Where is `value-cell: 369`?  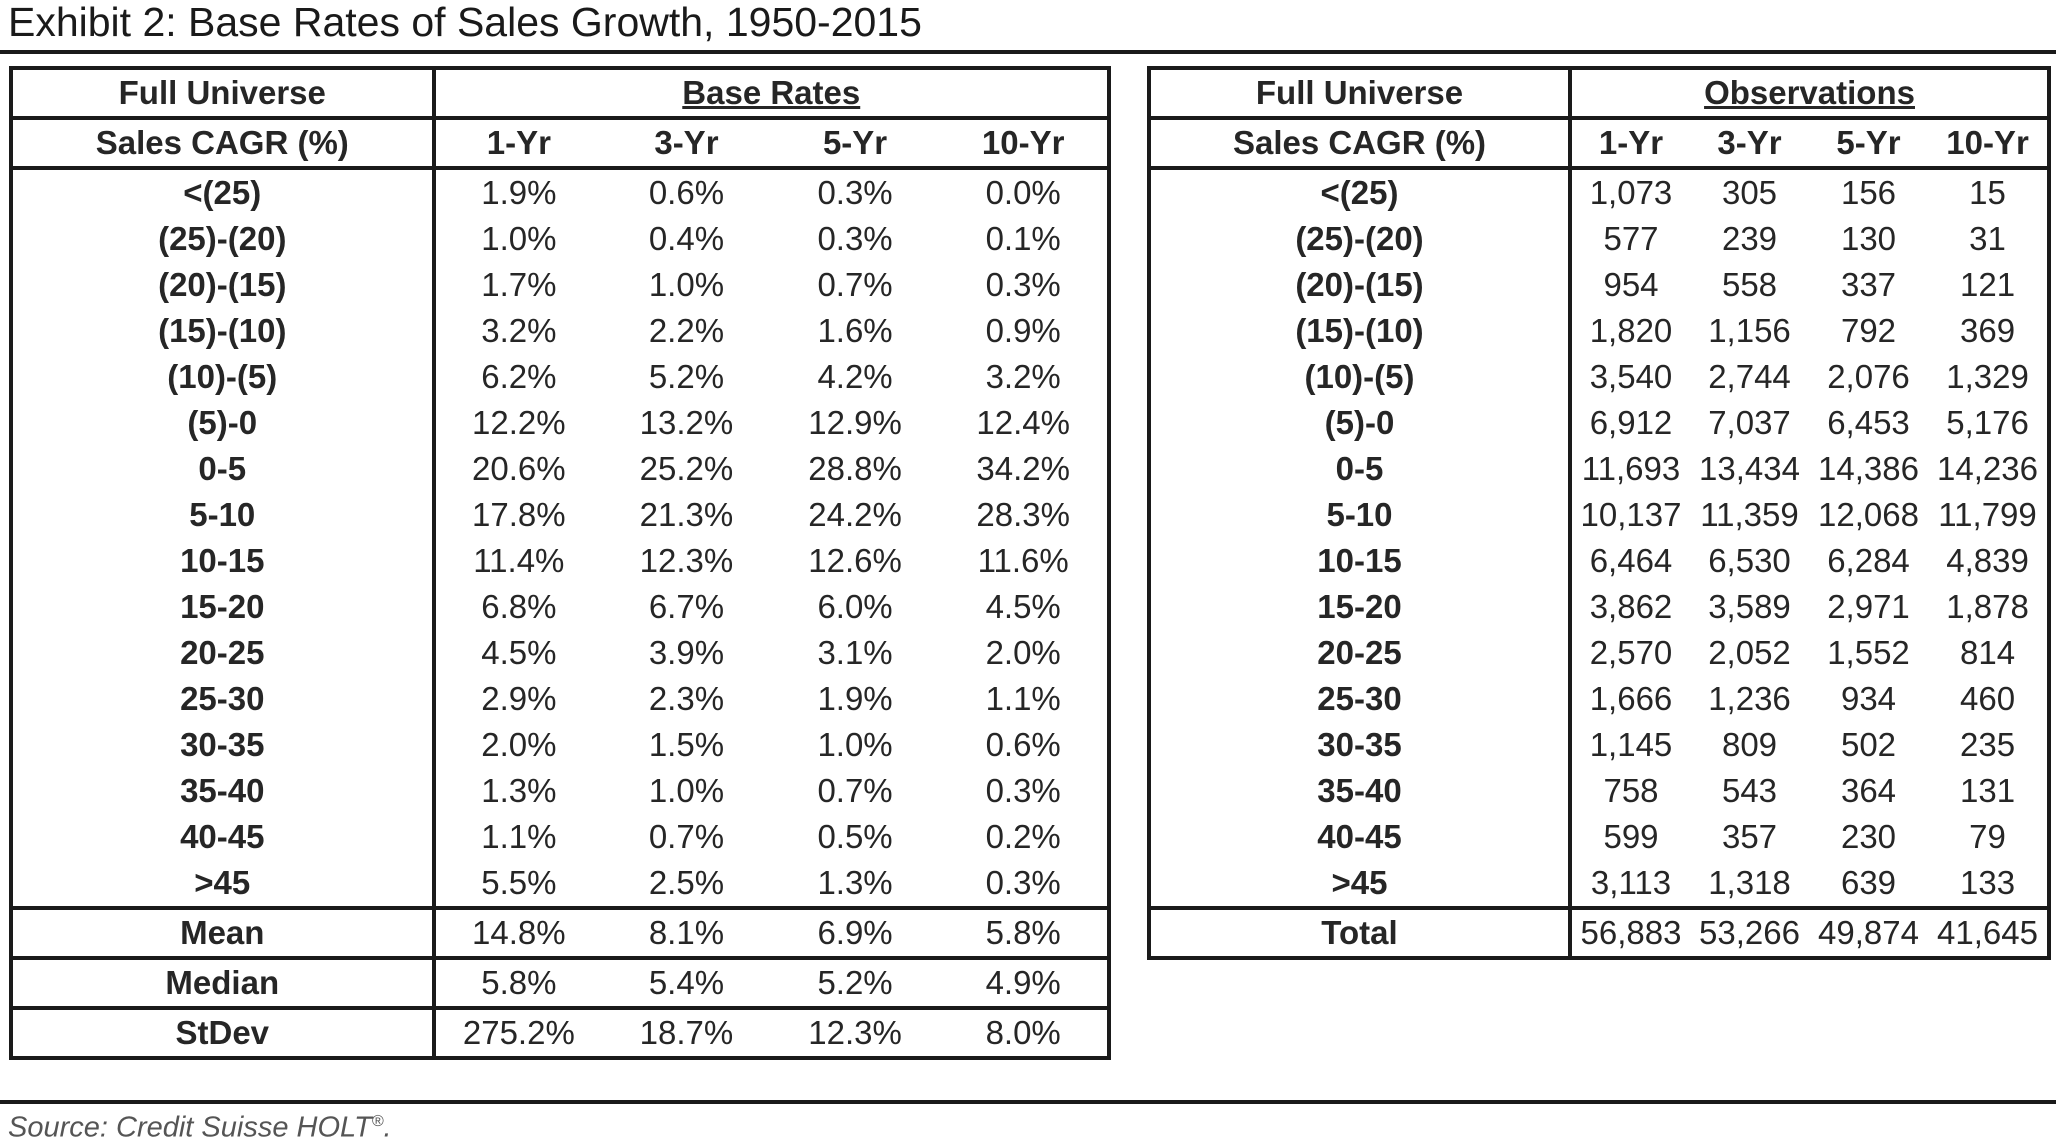 value-cell: 369 is located at coordinates (1990, 331).